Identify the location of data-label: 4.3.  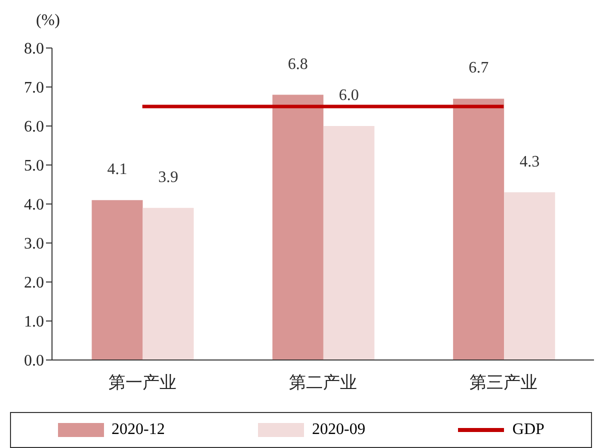
(530, 161).